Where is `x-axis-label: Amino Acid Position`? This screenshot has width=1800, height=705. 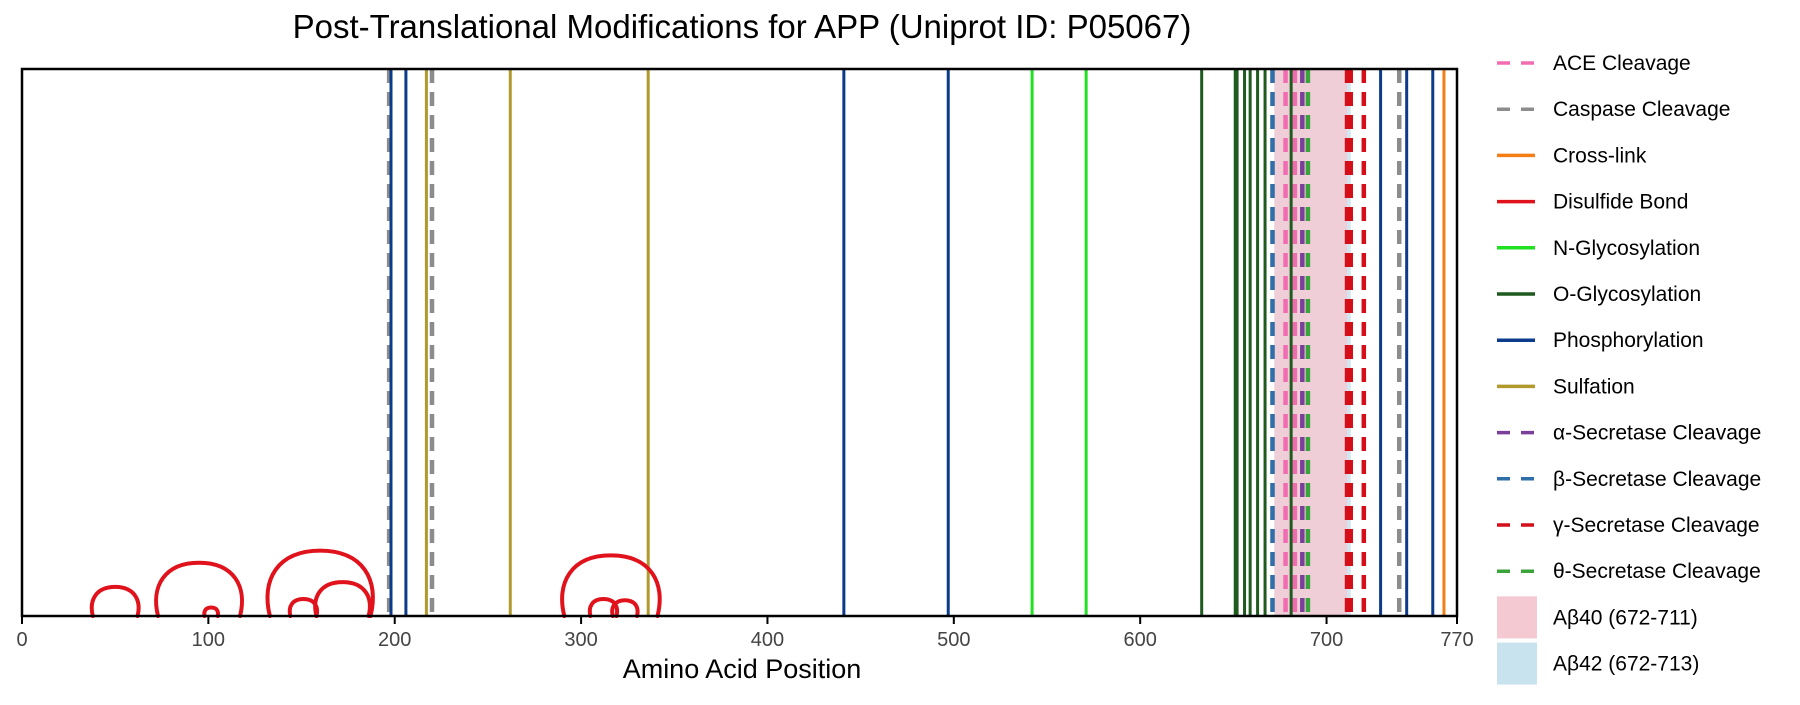
x-axis-label: Amino Acid Position is located at coordinates (742, 669).